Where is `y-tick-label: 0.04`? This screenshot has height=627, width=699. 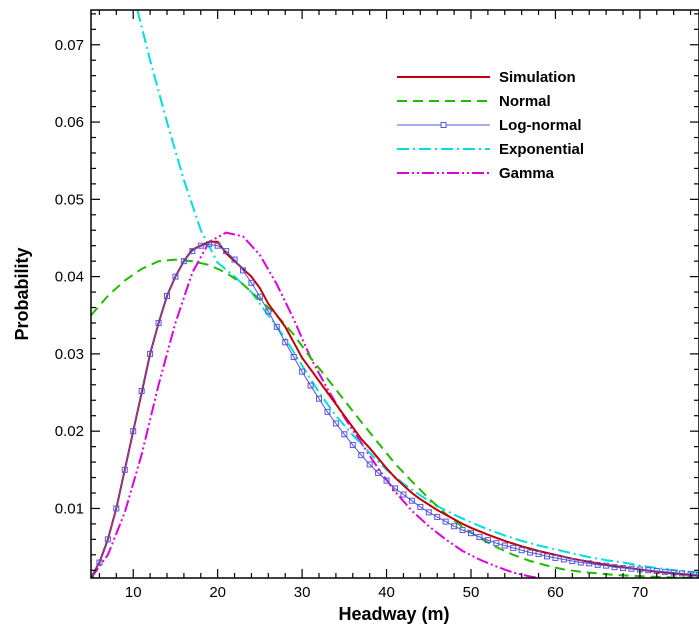
y-tick-label: 0.04 is located at coordinates (69, 277).